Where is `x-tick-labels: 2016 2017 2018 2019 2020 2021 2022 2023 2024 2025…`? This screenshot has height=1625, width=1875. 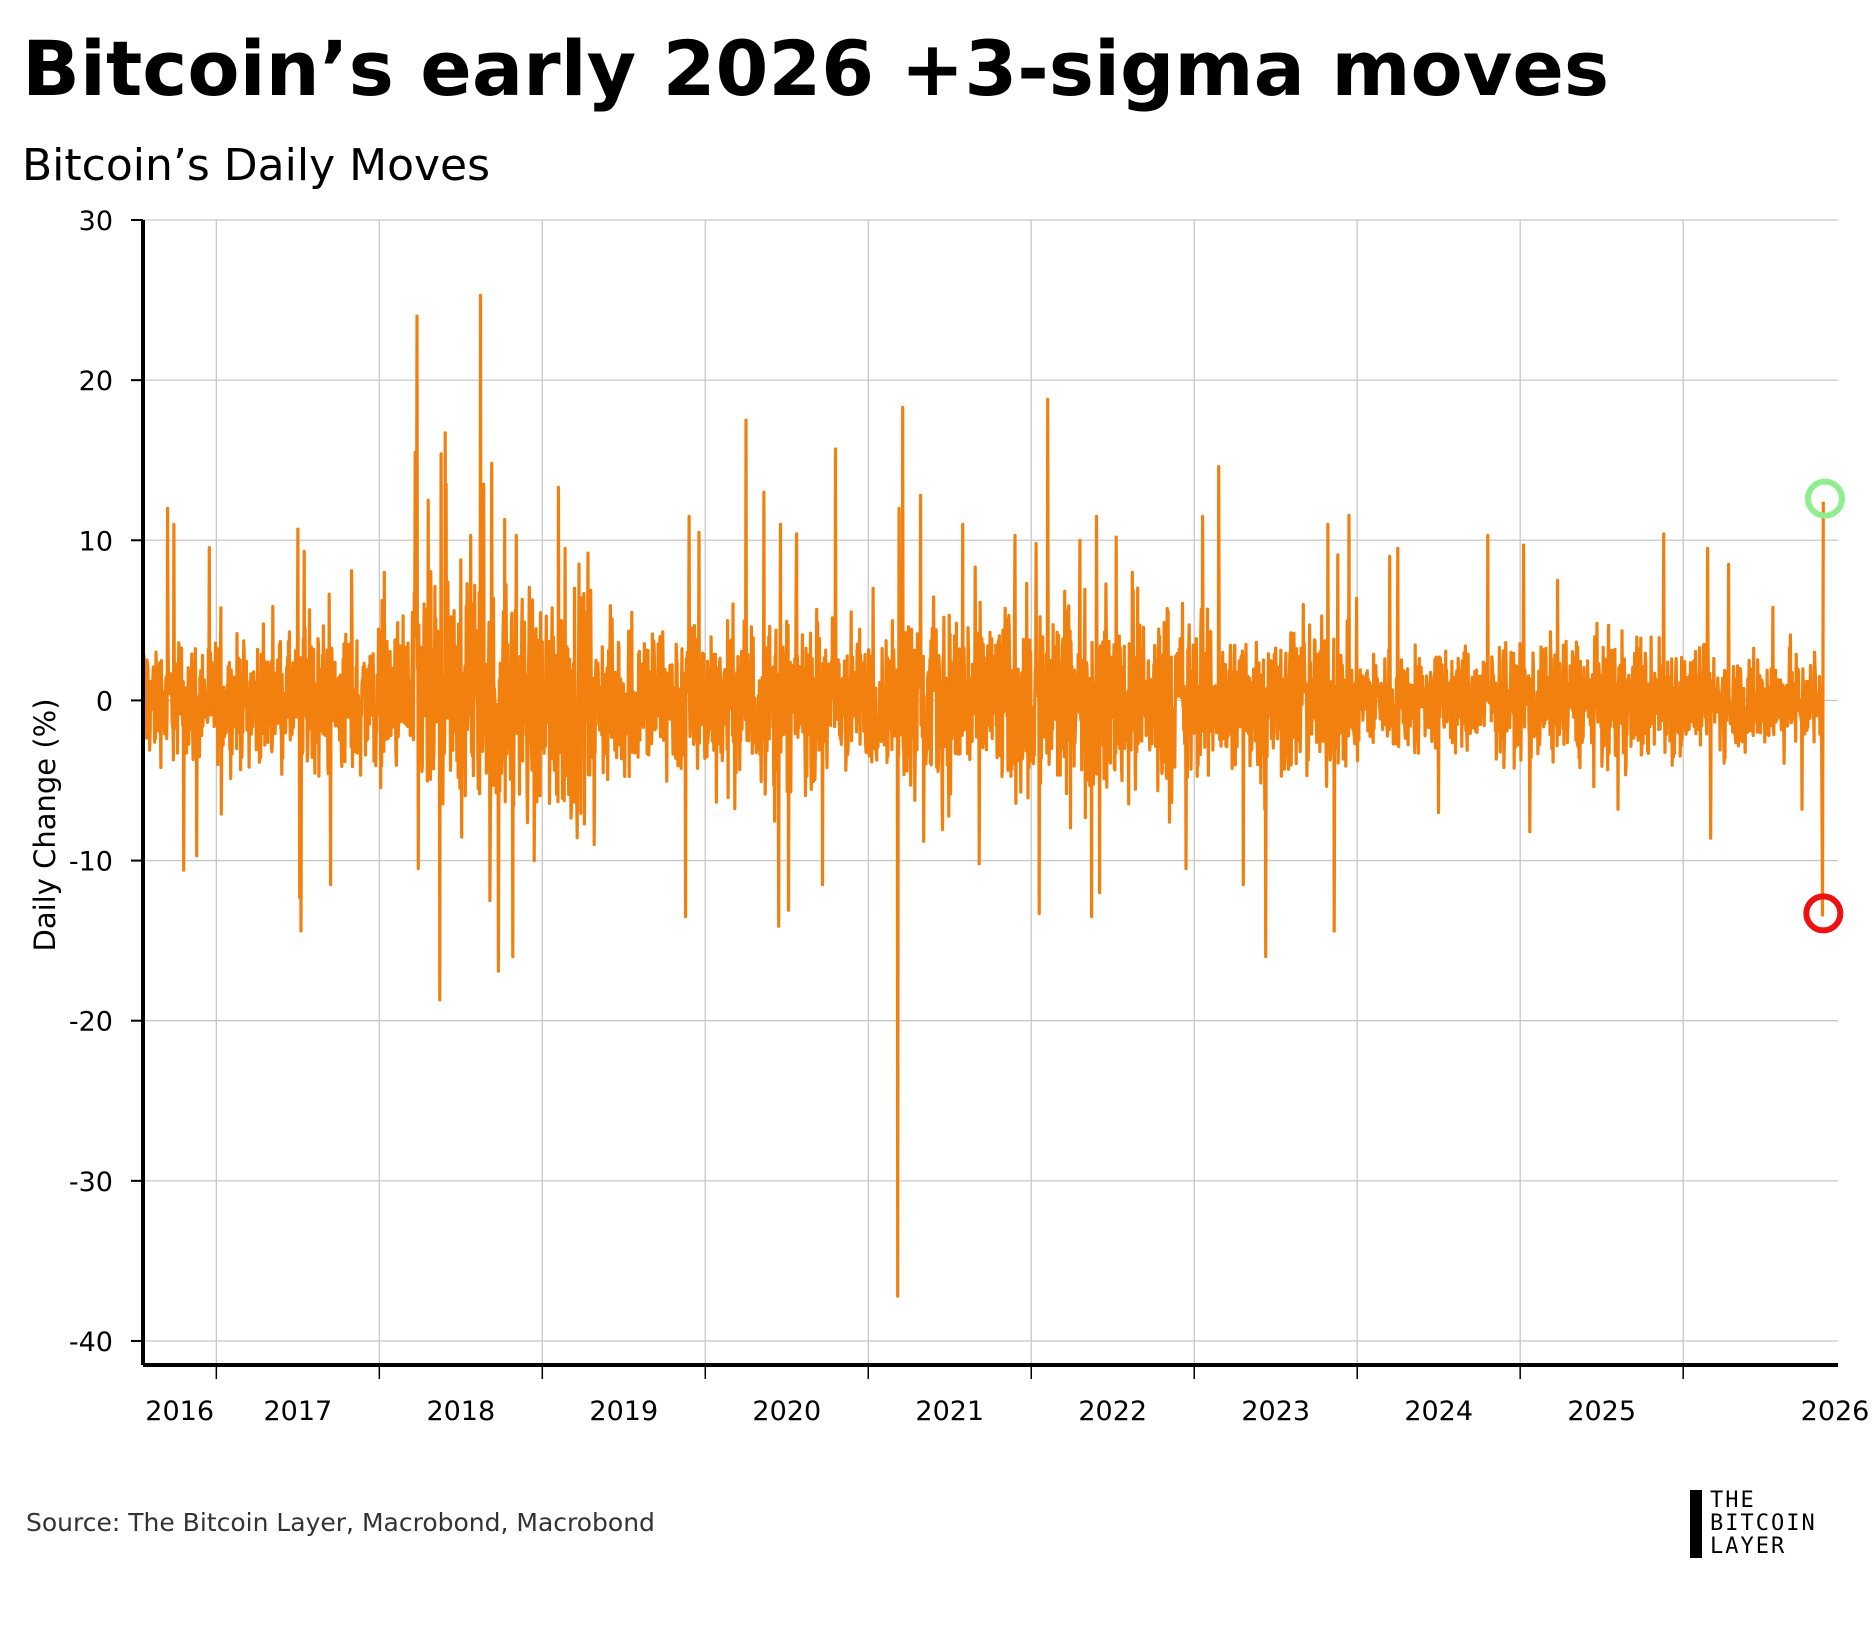
x-tick-labels: 2016 2017 2018 2019 2020 2021 2022 2023 2024 2025… is located at coordinates (1007, 1411).